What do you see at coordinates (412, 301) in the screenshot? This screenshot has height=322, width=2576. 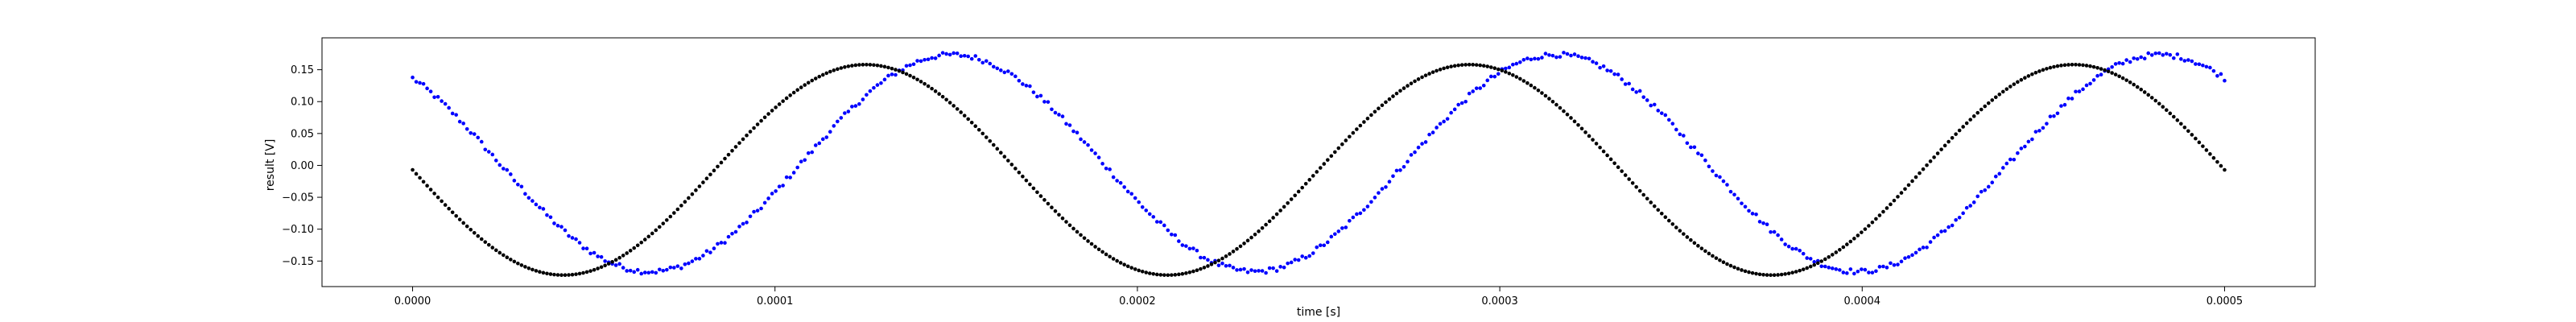 I see `x-tick-label: 0.0000` at bounding box center [412, 301].